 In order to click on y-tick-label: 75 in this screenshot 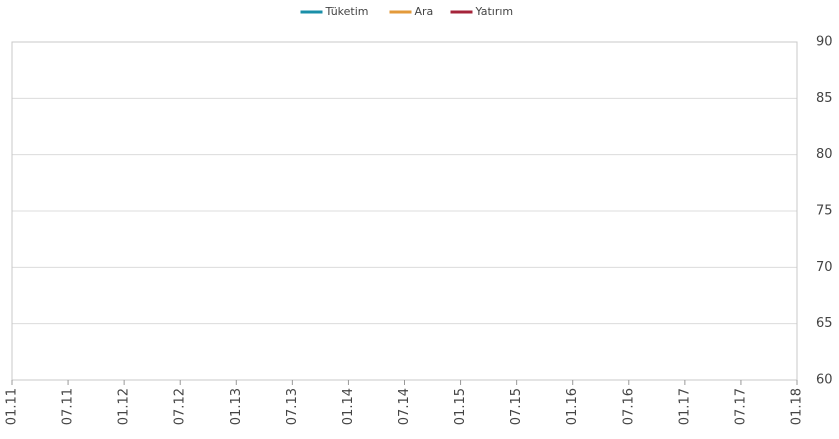, I will do `click(824, 211)`.